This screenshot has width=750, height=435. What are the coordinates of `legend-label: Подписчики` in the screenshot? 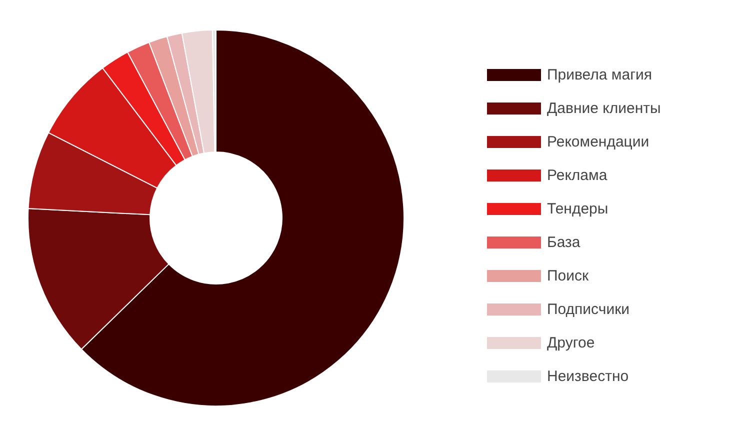 It's located at (588, 309).